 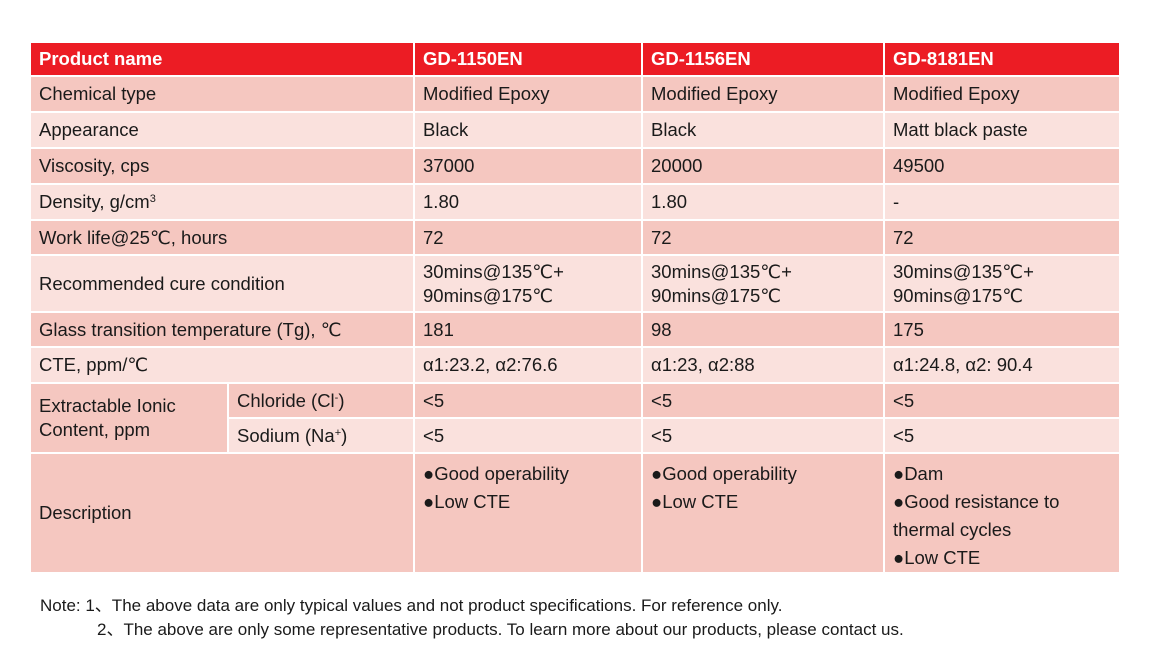 I want to click on sodium-label-end: ), so click(x=344, y=435).